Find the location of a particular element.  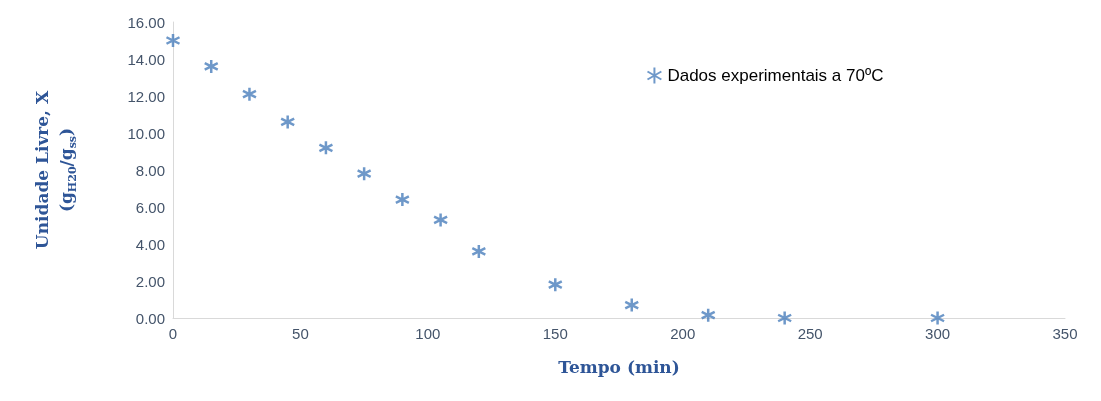

x-tick-label: 300 is located at coordinates (938, 333).